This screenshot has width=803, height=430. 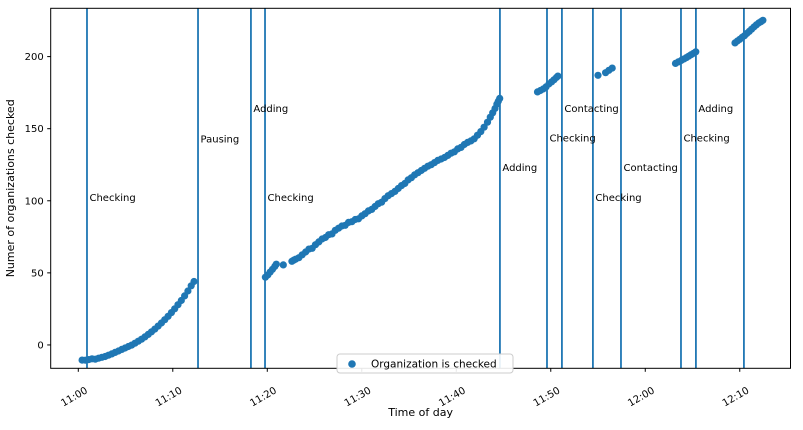 I want to click on x-axis: 11:00 11:10 11:20 11:30 11:40 11:50 12:00 12:10, so click(x=405, y=388).